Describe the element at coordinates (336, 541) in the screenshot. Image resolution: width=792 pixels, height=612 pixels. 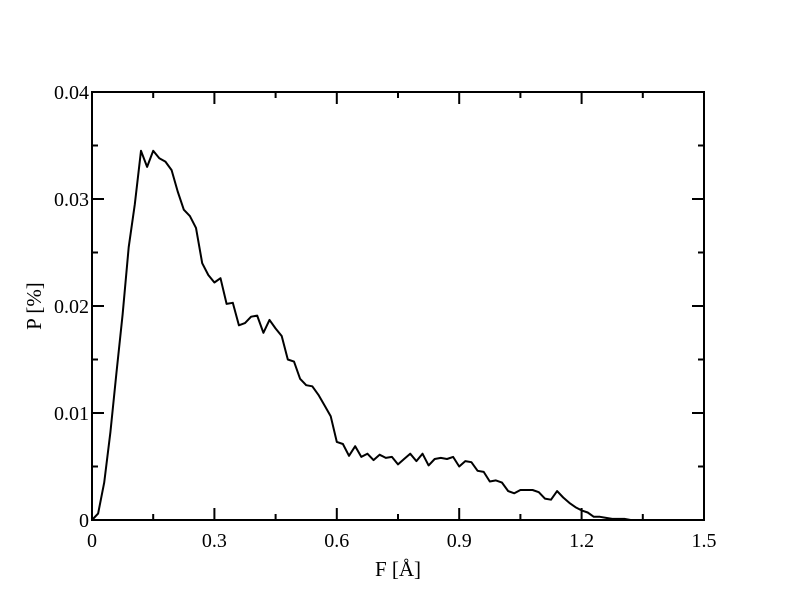
I see `x-tick-label: 0.6` at that location.